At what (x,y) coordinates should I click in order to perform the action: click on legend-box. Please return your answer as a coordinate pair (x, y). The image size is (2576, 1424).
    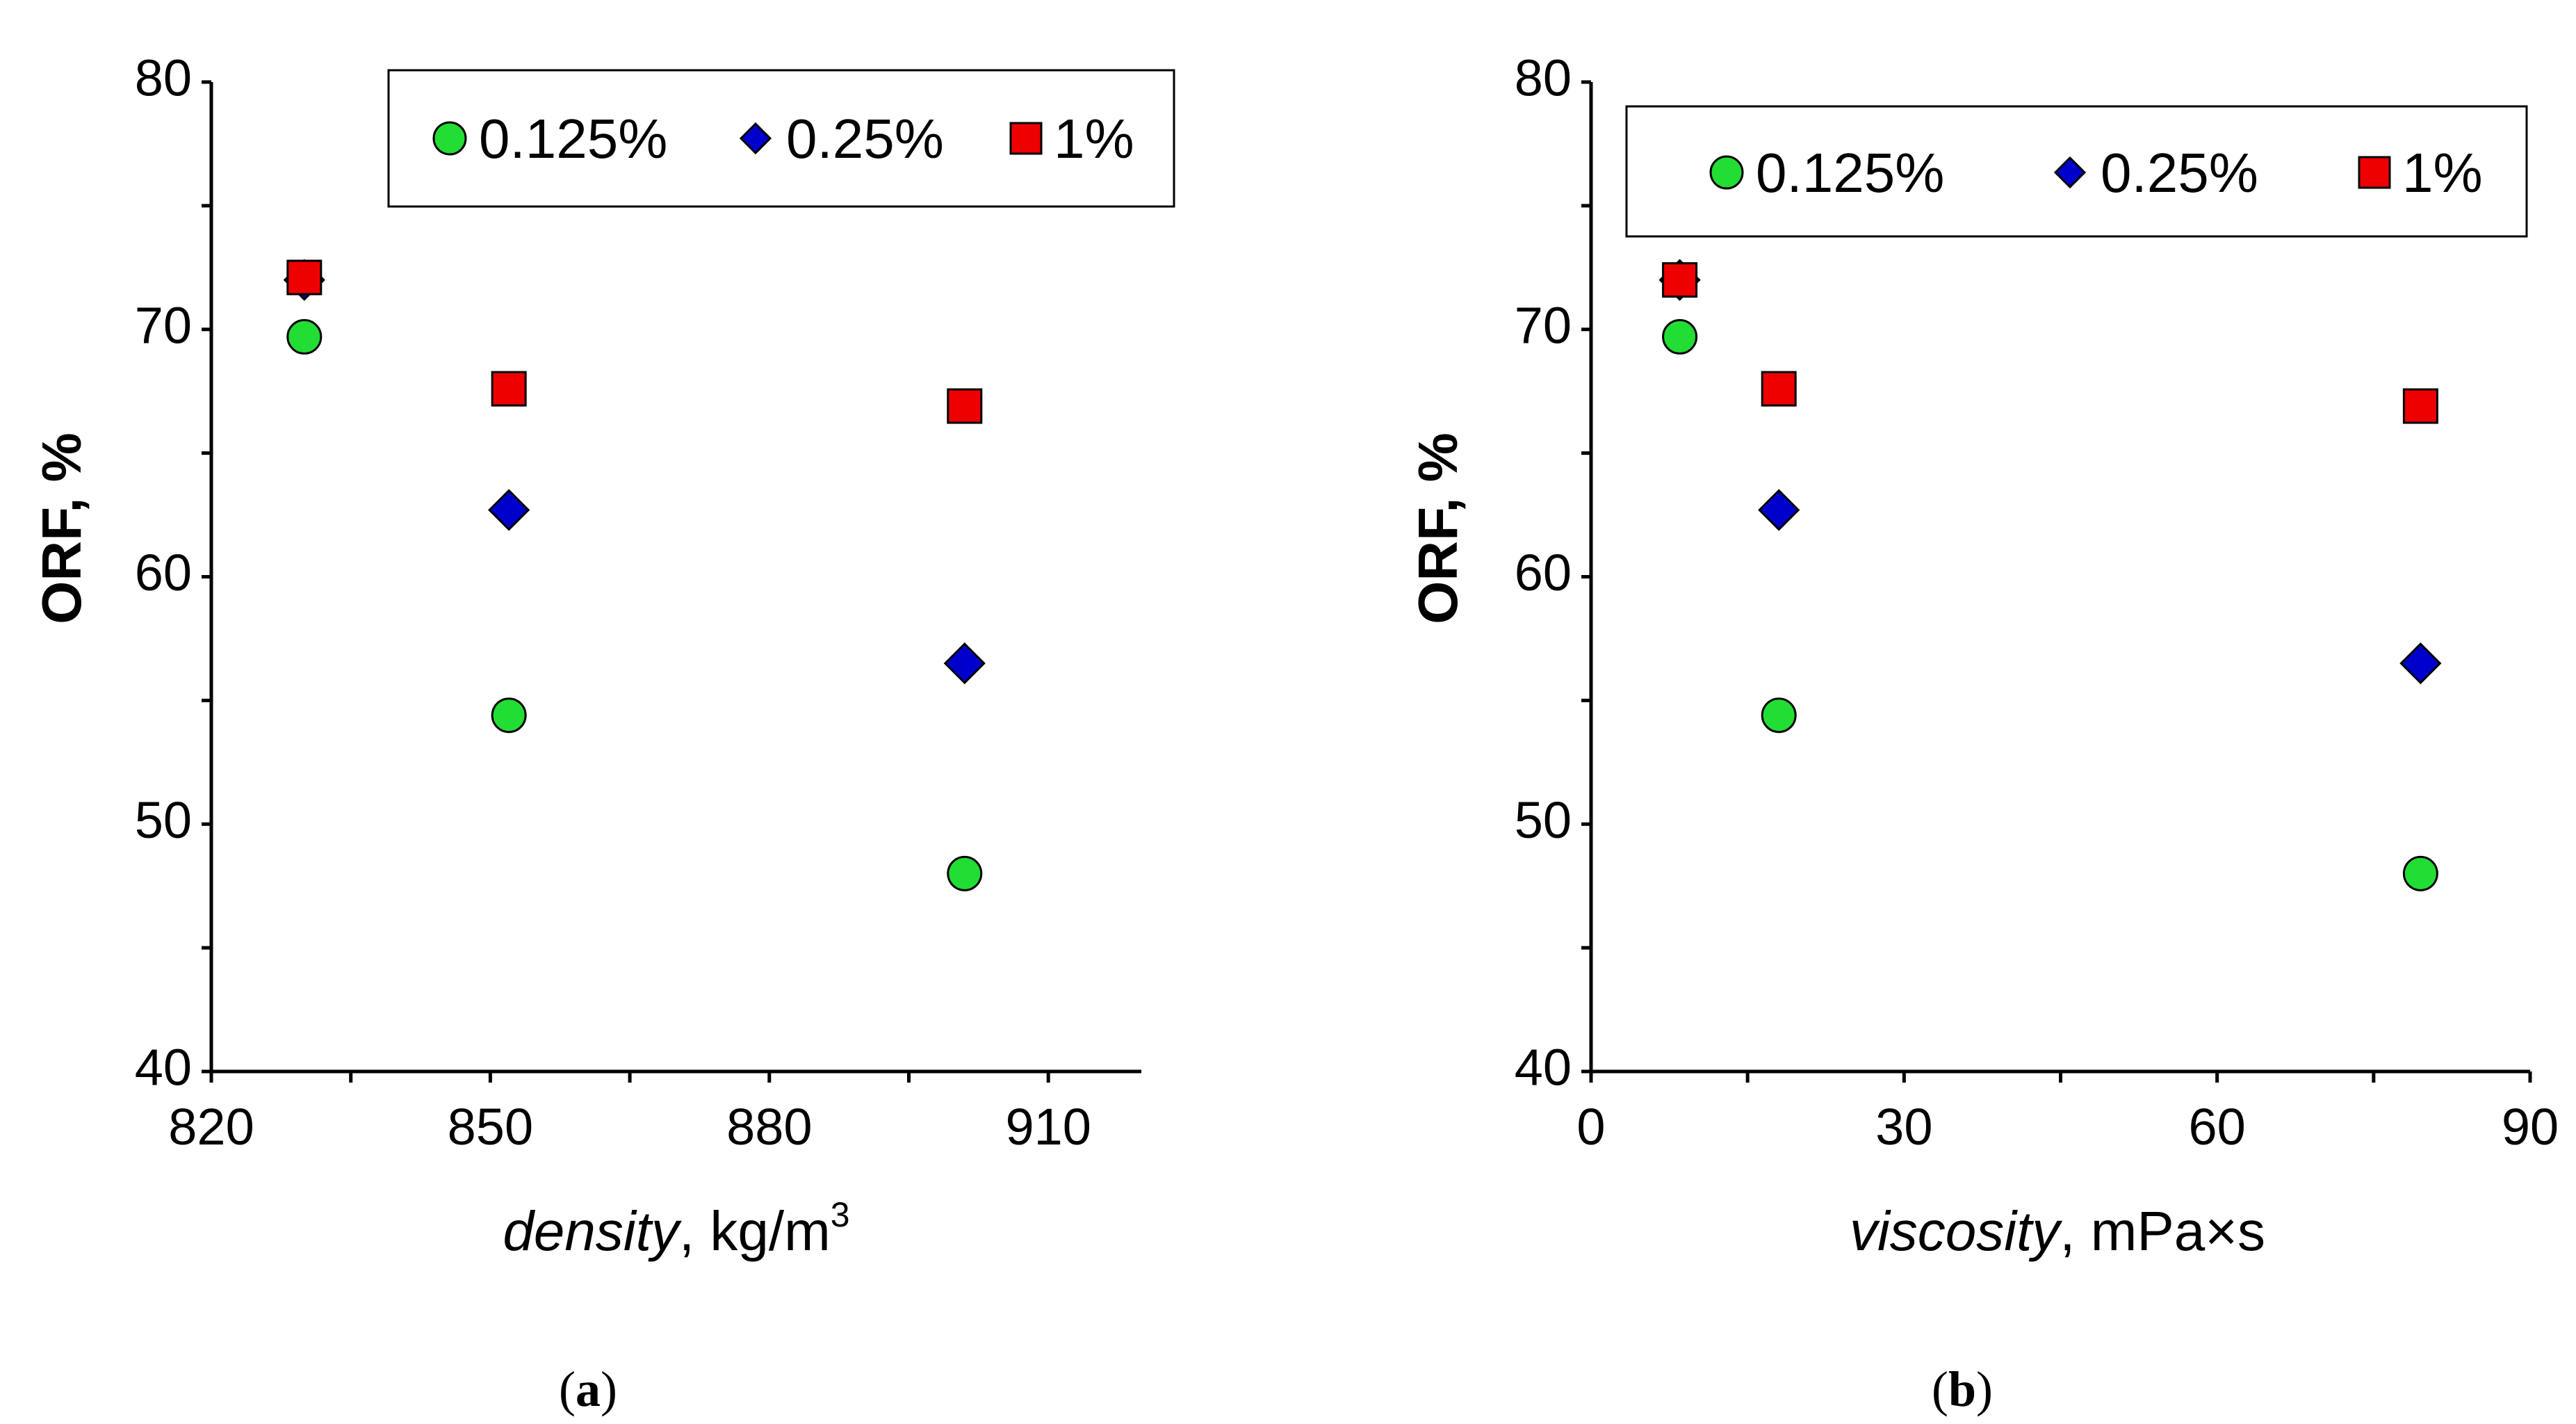
    Looking at the image, I should click on (781, 138).